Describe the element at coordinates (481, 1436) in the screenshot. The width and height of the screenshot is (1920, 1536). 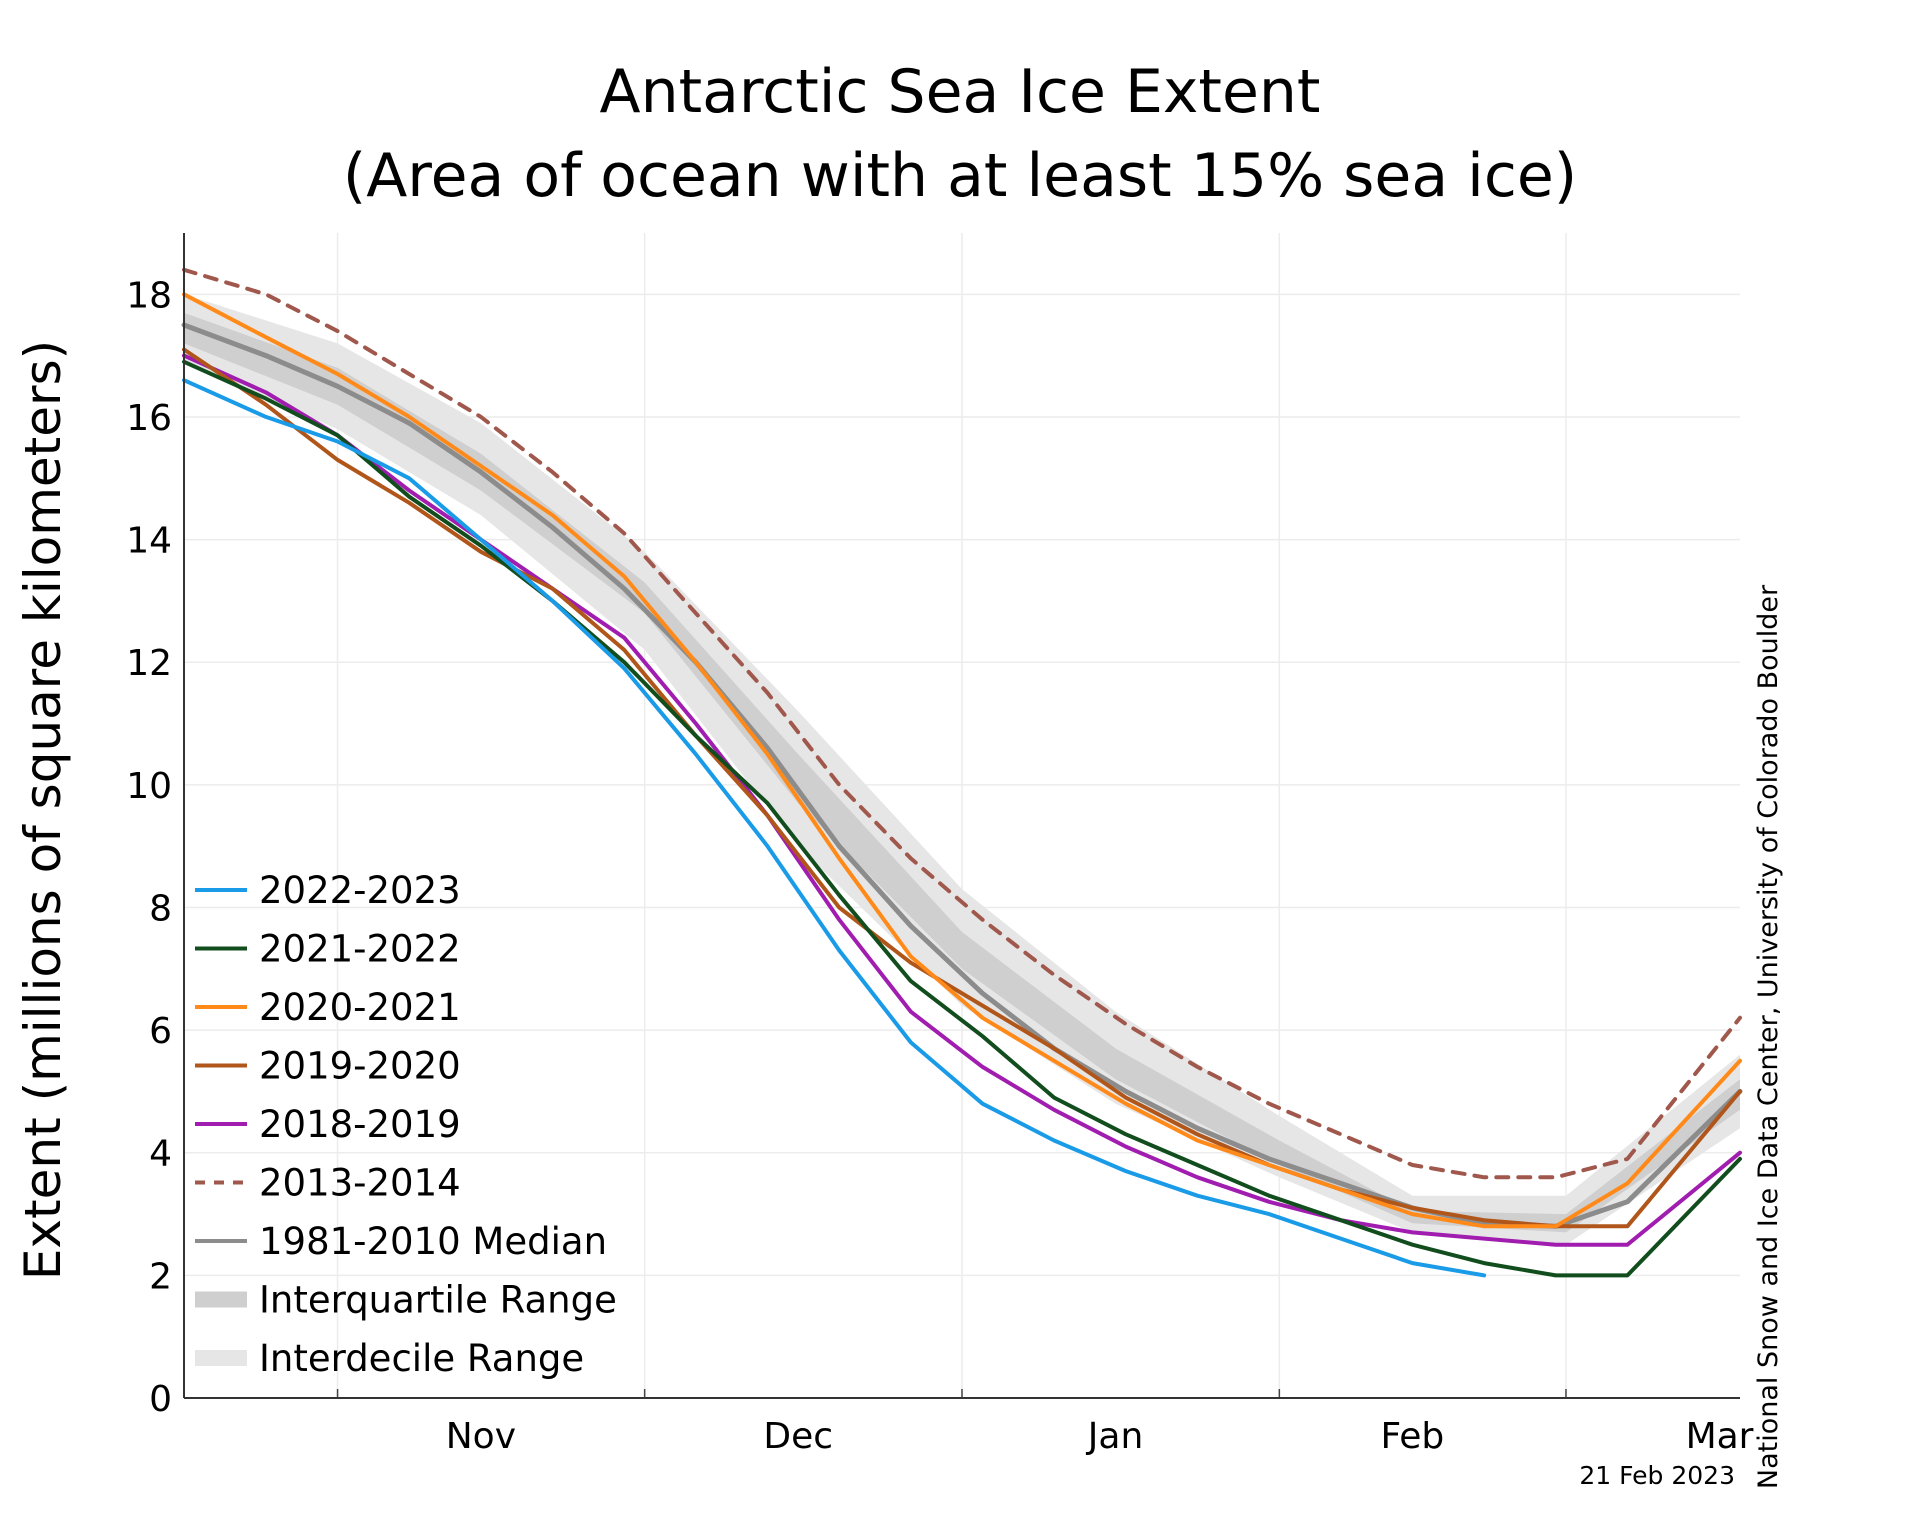
I see `x-tick-label: Nov` at that location.